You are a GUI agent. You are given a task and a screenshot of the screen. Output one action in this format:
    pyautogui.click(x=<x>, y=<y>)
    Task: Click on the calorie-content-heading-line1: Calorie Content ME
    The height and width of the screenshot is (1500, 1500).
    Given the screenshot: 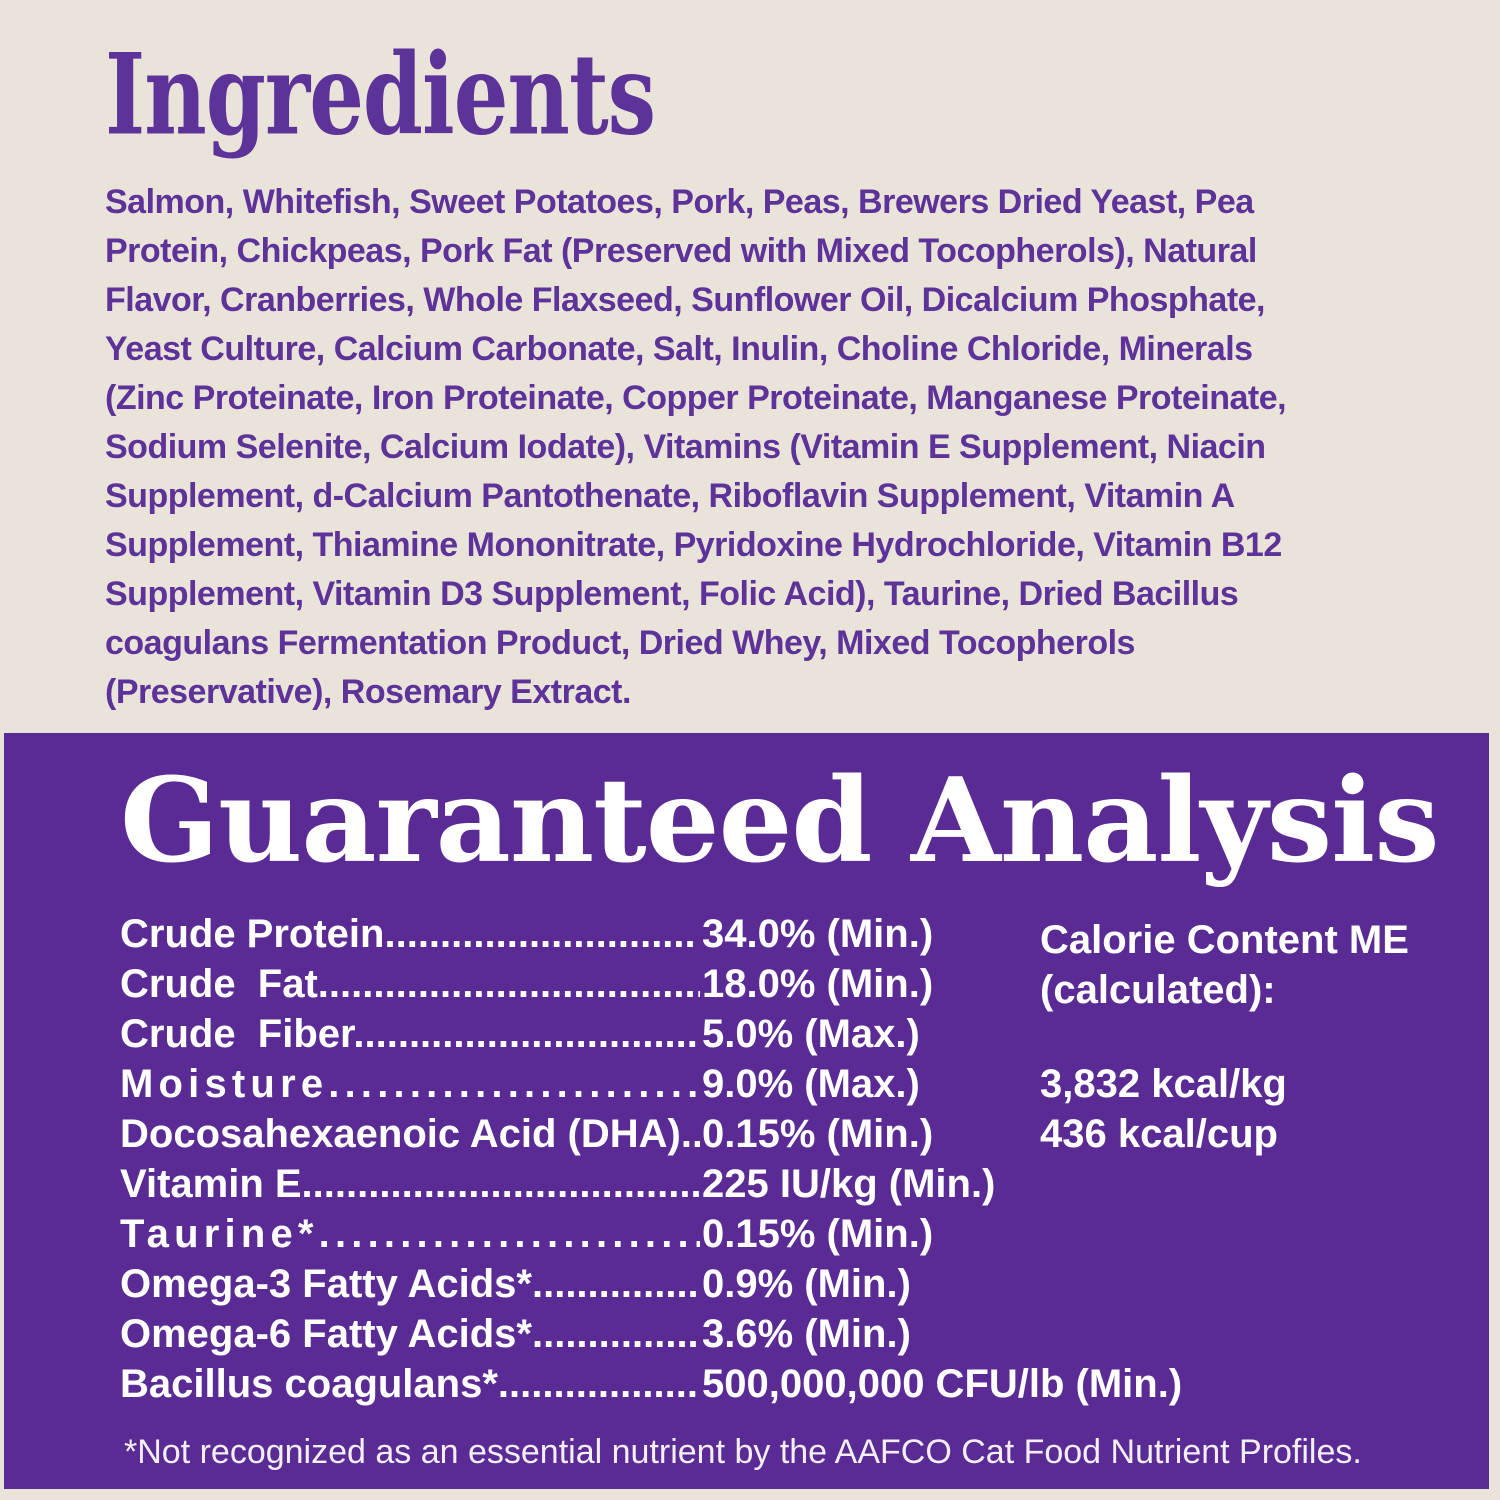 What is the action you would take?
    pyautogui.click(x=1224, y=940)
    